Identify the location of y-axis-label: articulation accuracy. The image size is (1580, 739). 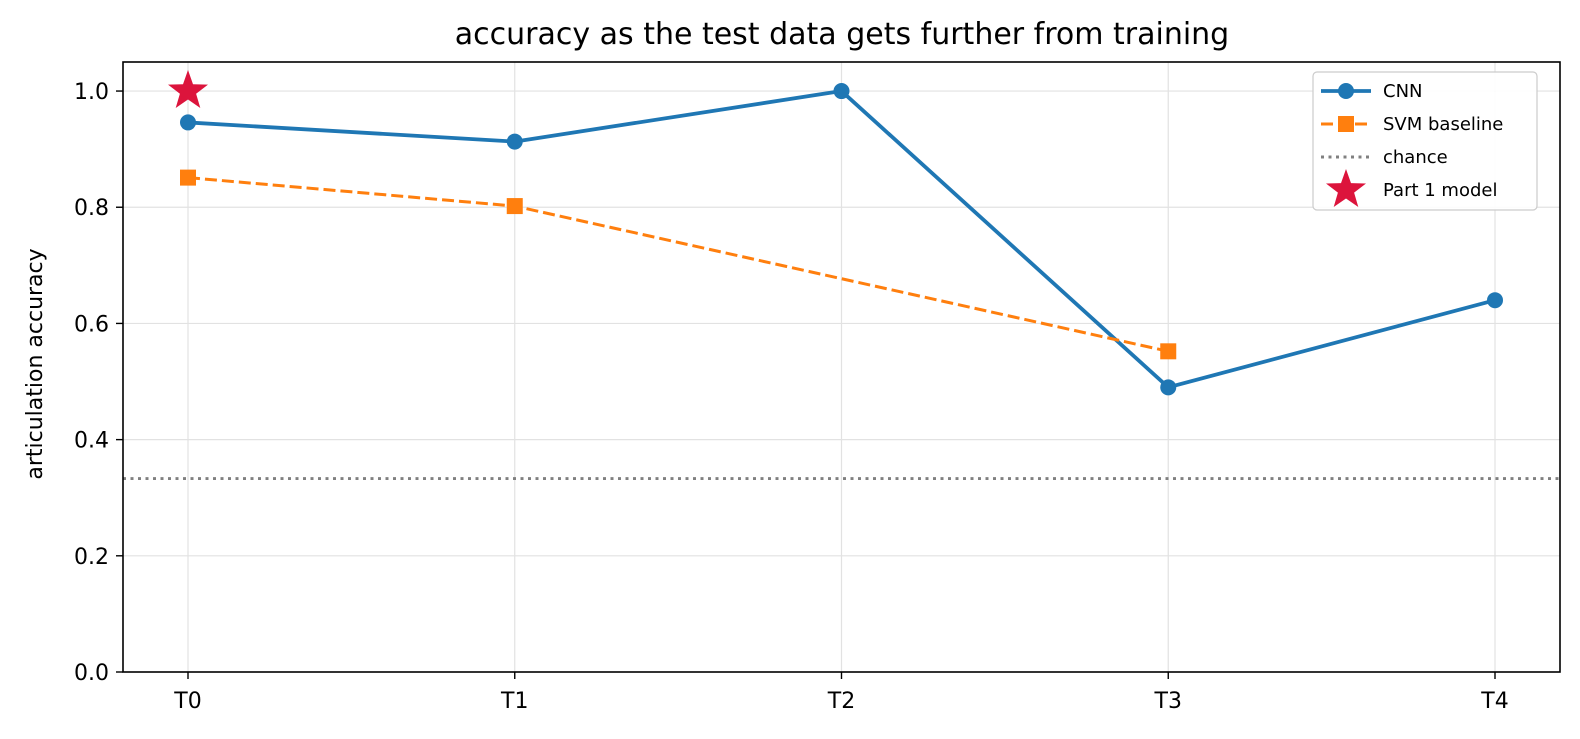
(35, 363).